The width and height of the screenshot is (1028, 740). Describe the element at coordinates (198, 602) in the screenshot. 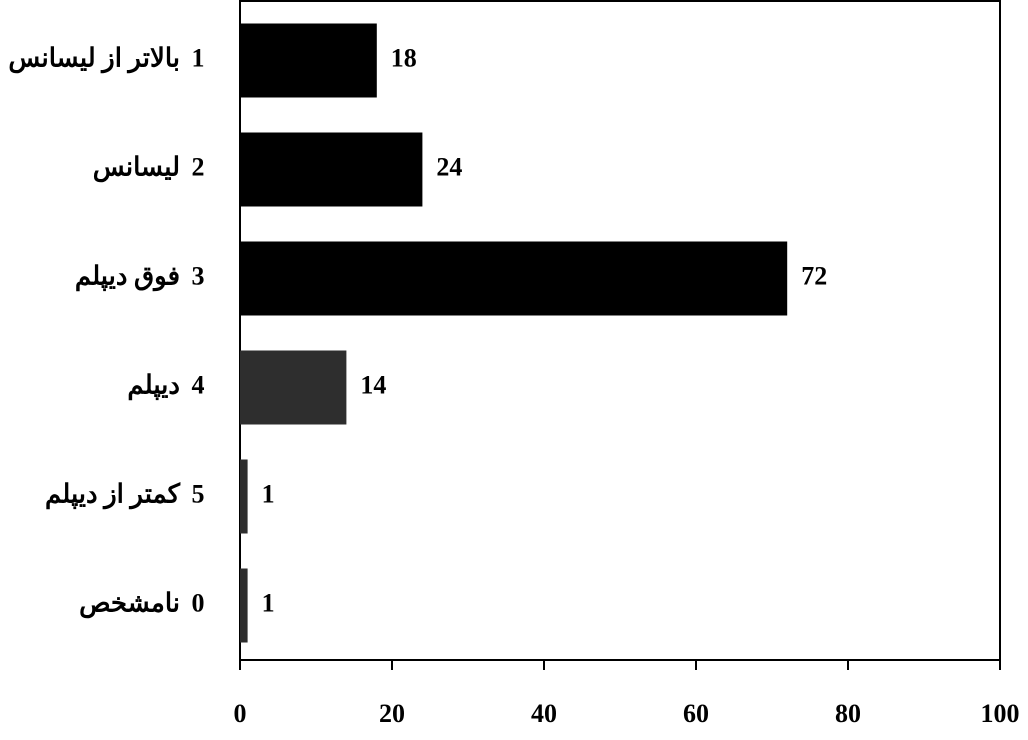

I see `category-code: 0` at that location.